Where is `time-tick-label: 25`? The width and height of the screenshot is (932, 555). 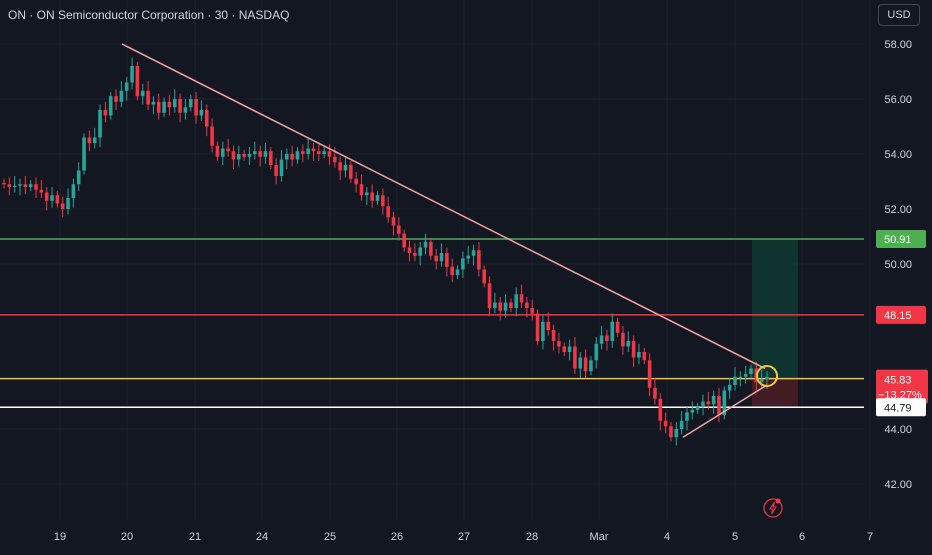 time-tick-label: 25 is located at coordinates (330, 537).